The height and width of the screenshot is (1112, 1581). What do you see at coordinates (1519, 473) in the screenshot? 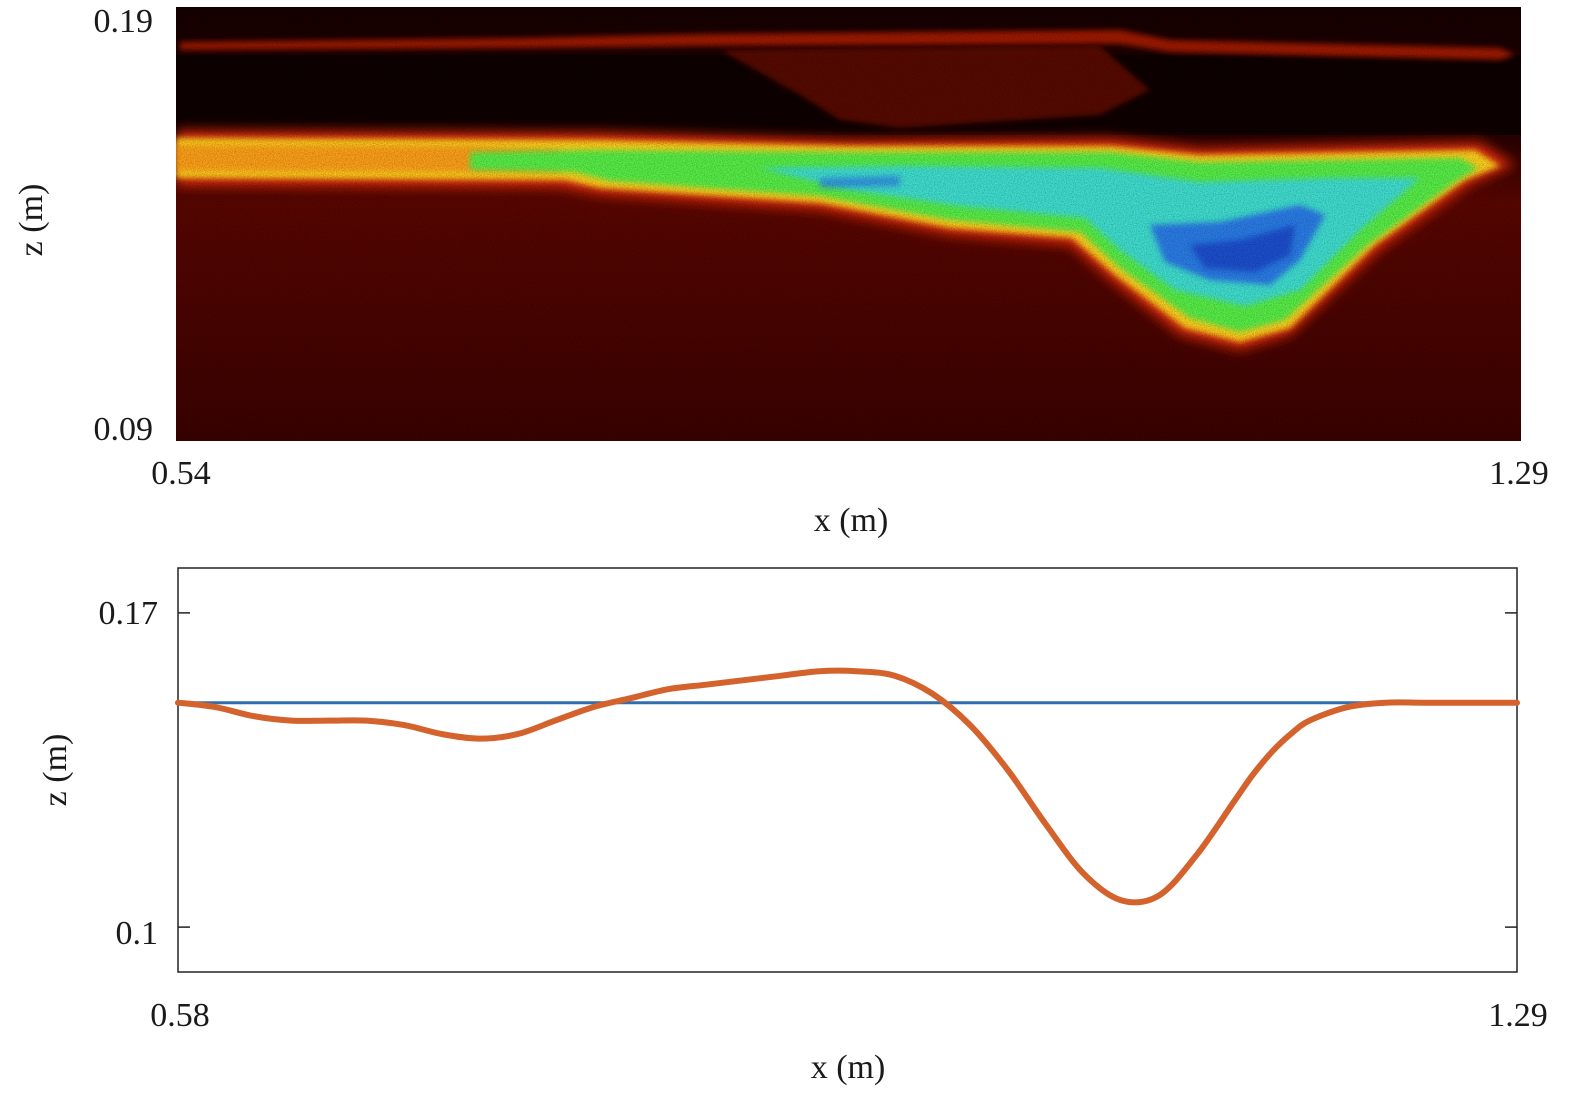
I see `top-x-tick-label-max: 1.29` at bounding box center [1519, 473].